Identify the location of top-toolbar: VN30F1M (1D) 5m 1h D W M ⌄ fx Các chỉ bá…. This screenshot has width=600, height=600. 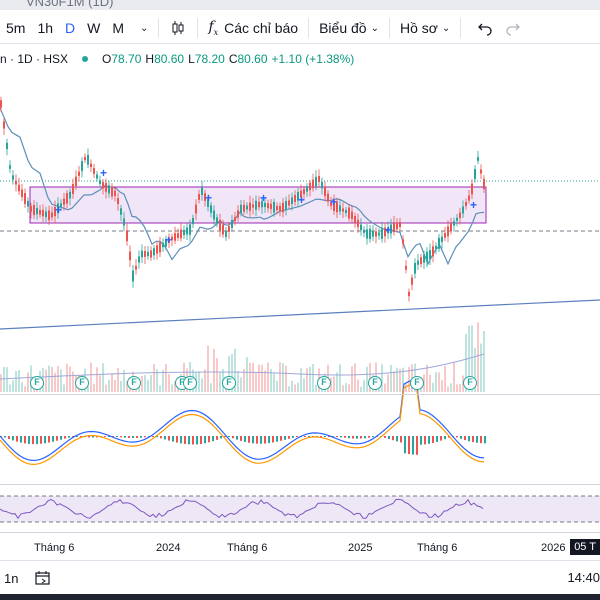
(300, 22).